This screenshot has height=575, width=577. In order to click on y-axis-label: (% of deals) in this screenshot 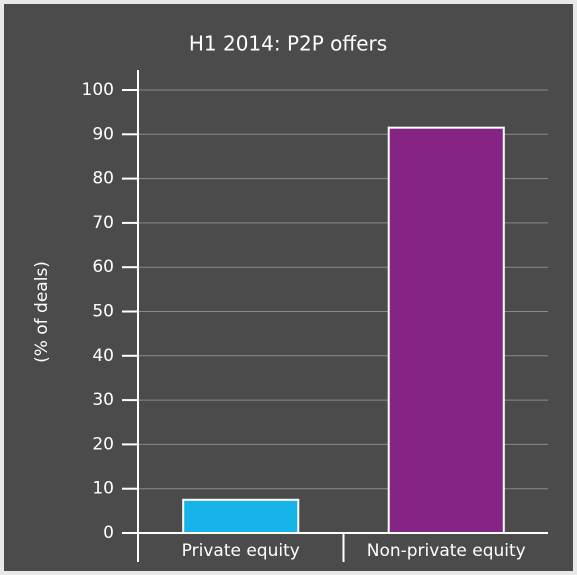, I will do `click(42, 312)`.